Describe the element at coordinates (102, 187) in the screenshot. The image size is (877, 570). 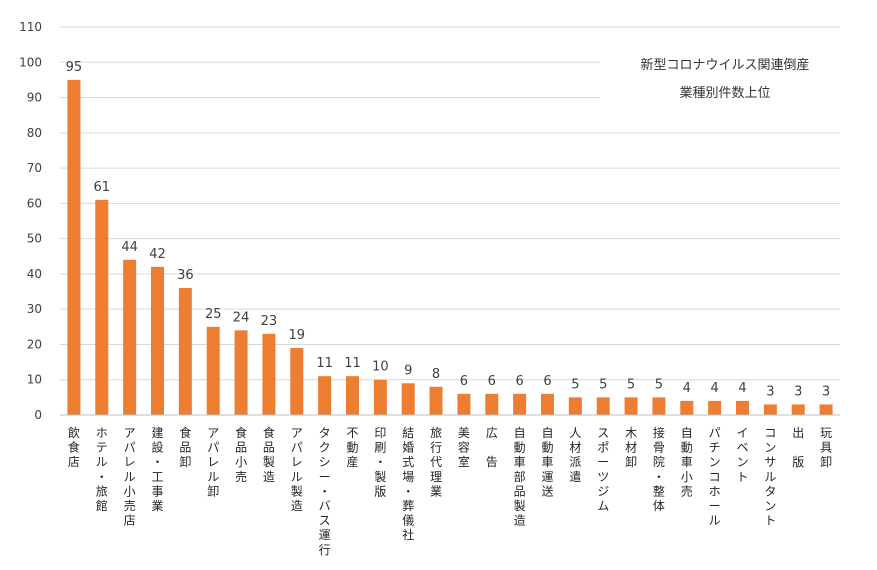
I see `data-label: 61` at that location.